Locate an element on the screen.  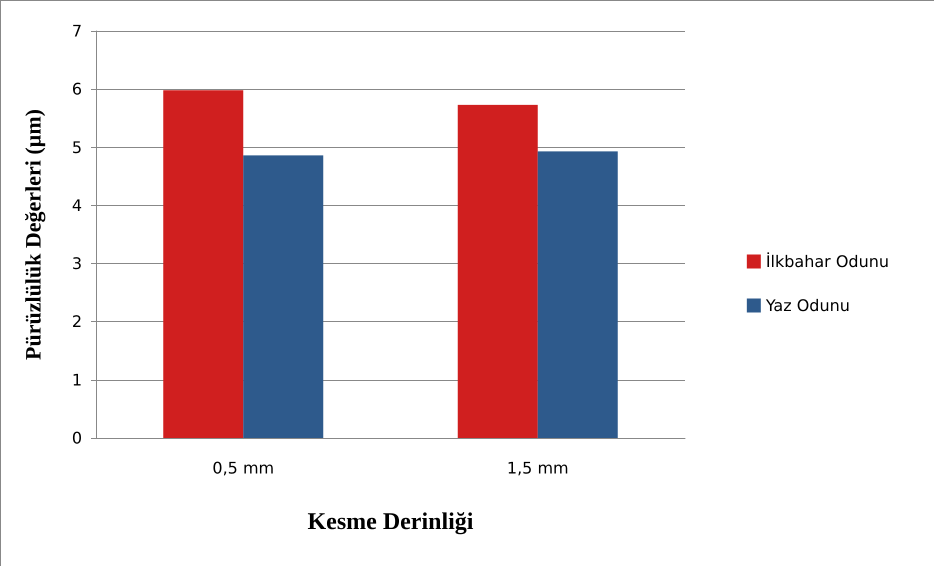
x-tick-label: 1,5 mm is located at coordinates (537, 468).